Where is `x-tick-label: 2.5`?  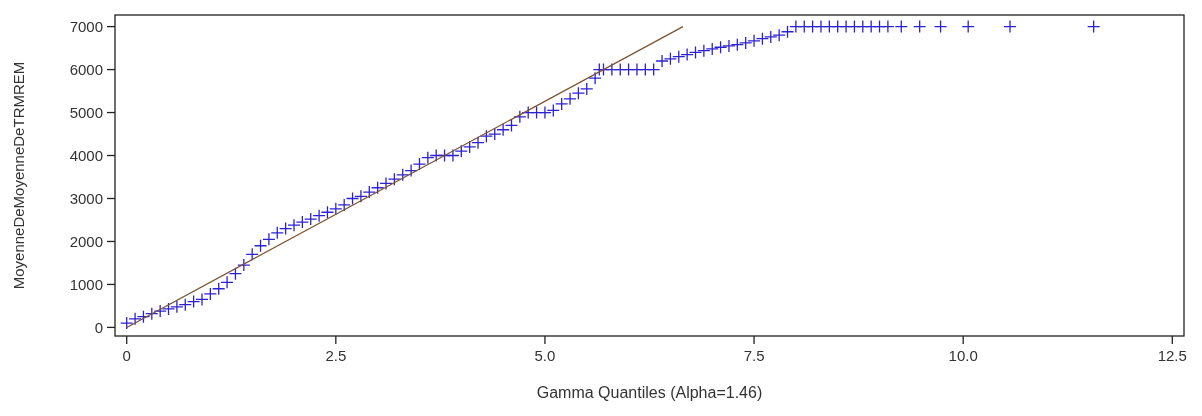 x-tick-label: 2.5 is located at coordinates (336, 355).